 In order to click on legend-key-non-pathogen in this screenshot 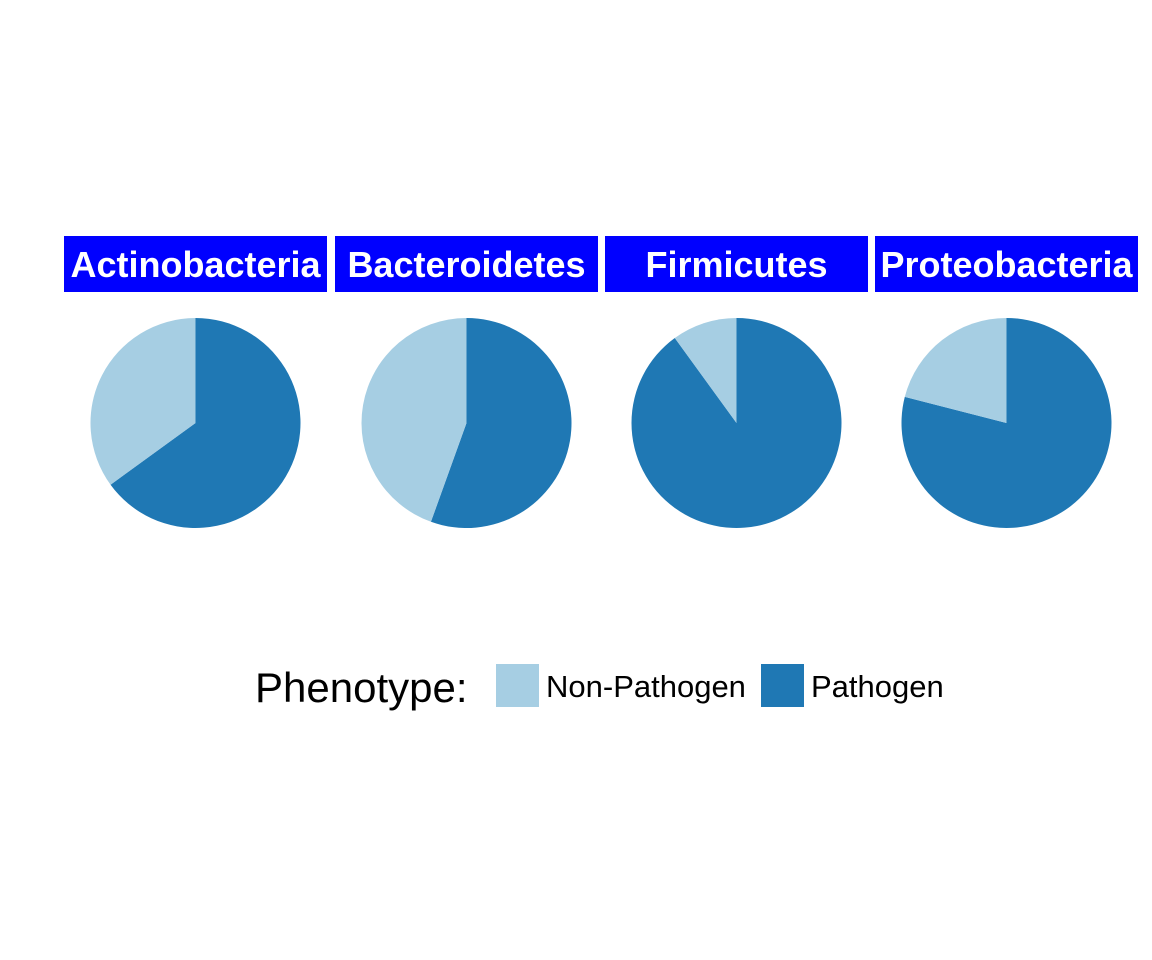, I will do `click(517, 685)`.